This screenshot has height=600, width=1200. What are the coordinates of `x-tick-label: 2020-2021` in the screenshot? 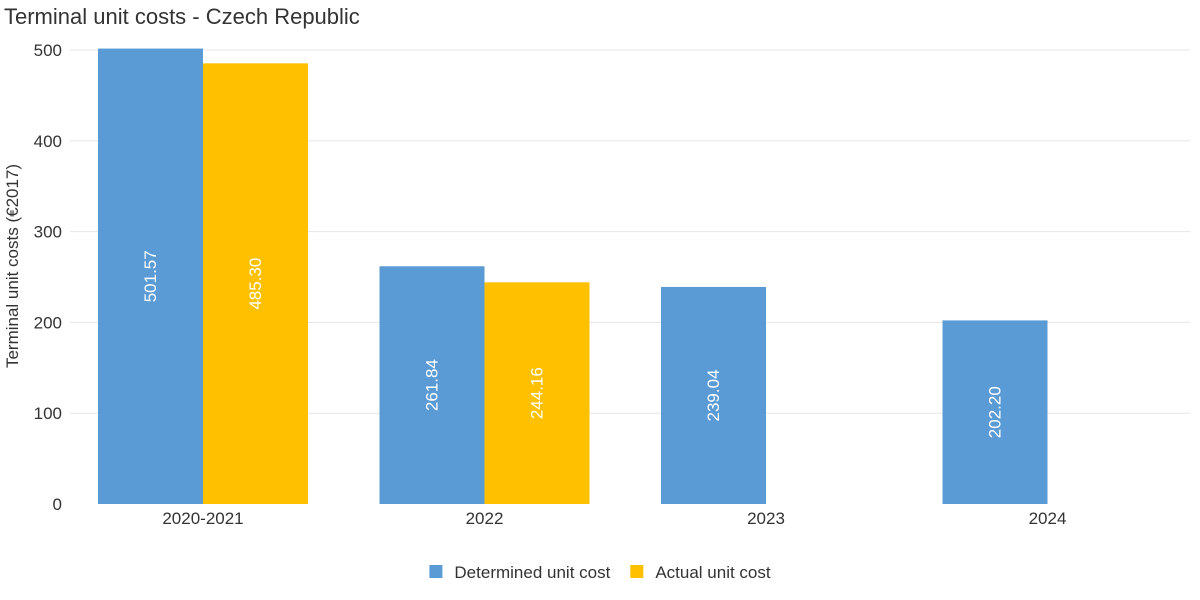 It's located at (202, 518).